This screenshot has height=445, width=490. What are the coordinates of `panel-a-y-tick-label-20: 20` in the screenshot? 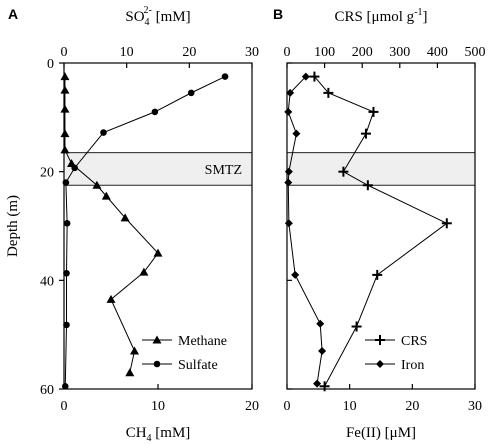 It's located at (47, 173).